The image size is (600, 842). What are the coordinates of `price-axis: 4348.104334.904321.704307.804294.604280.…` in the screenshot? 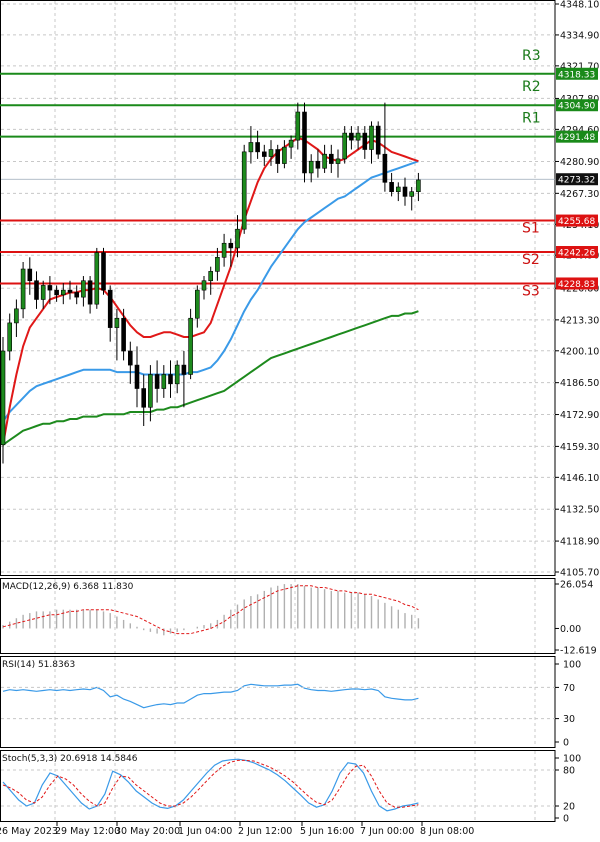 It's located at (577, 289).